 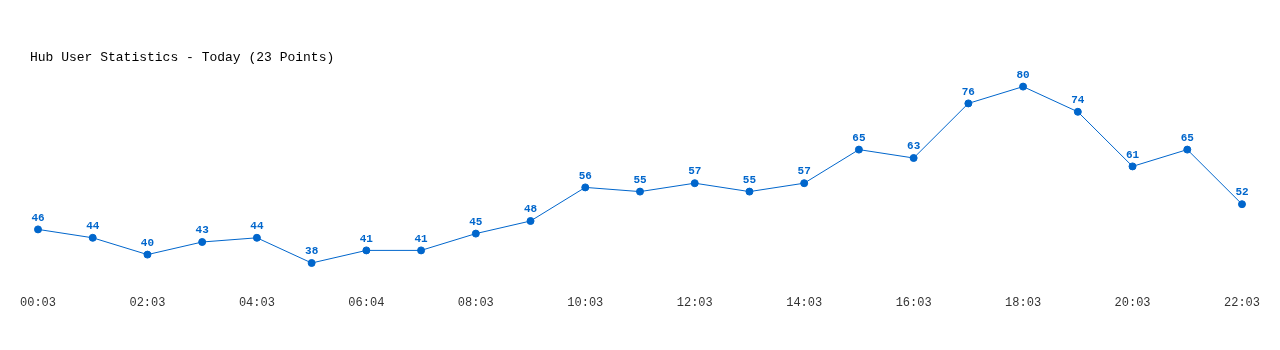 What do you see at coordinates (475, 302) in the screenshot?
I see `x-tick-label: 08:03` at bounding box center [475, 302].